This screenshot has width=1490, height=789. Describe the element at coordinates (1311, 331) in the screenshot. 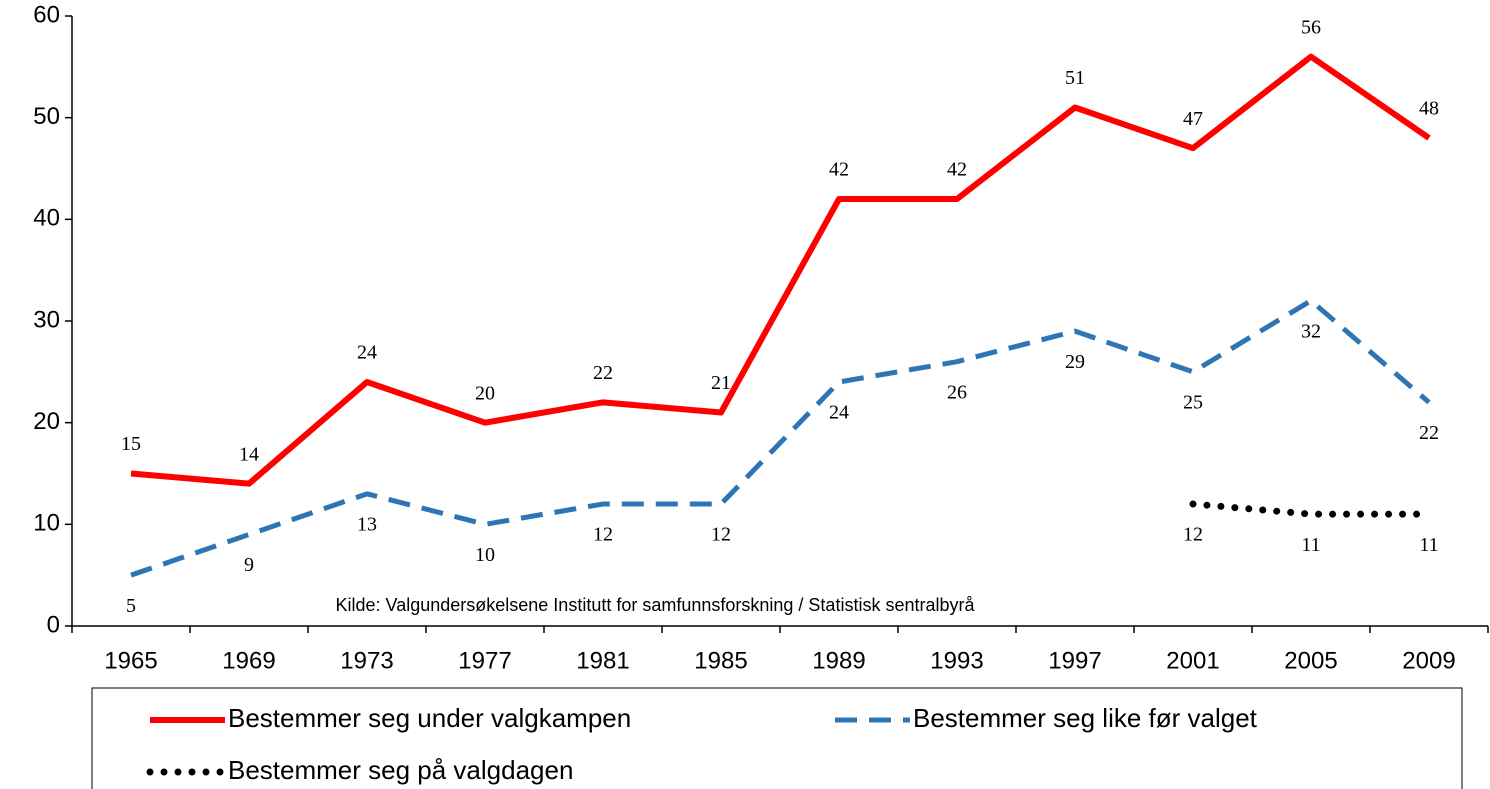

I see `data-label: 32` at that location.